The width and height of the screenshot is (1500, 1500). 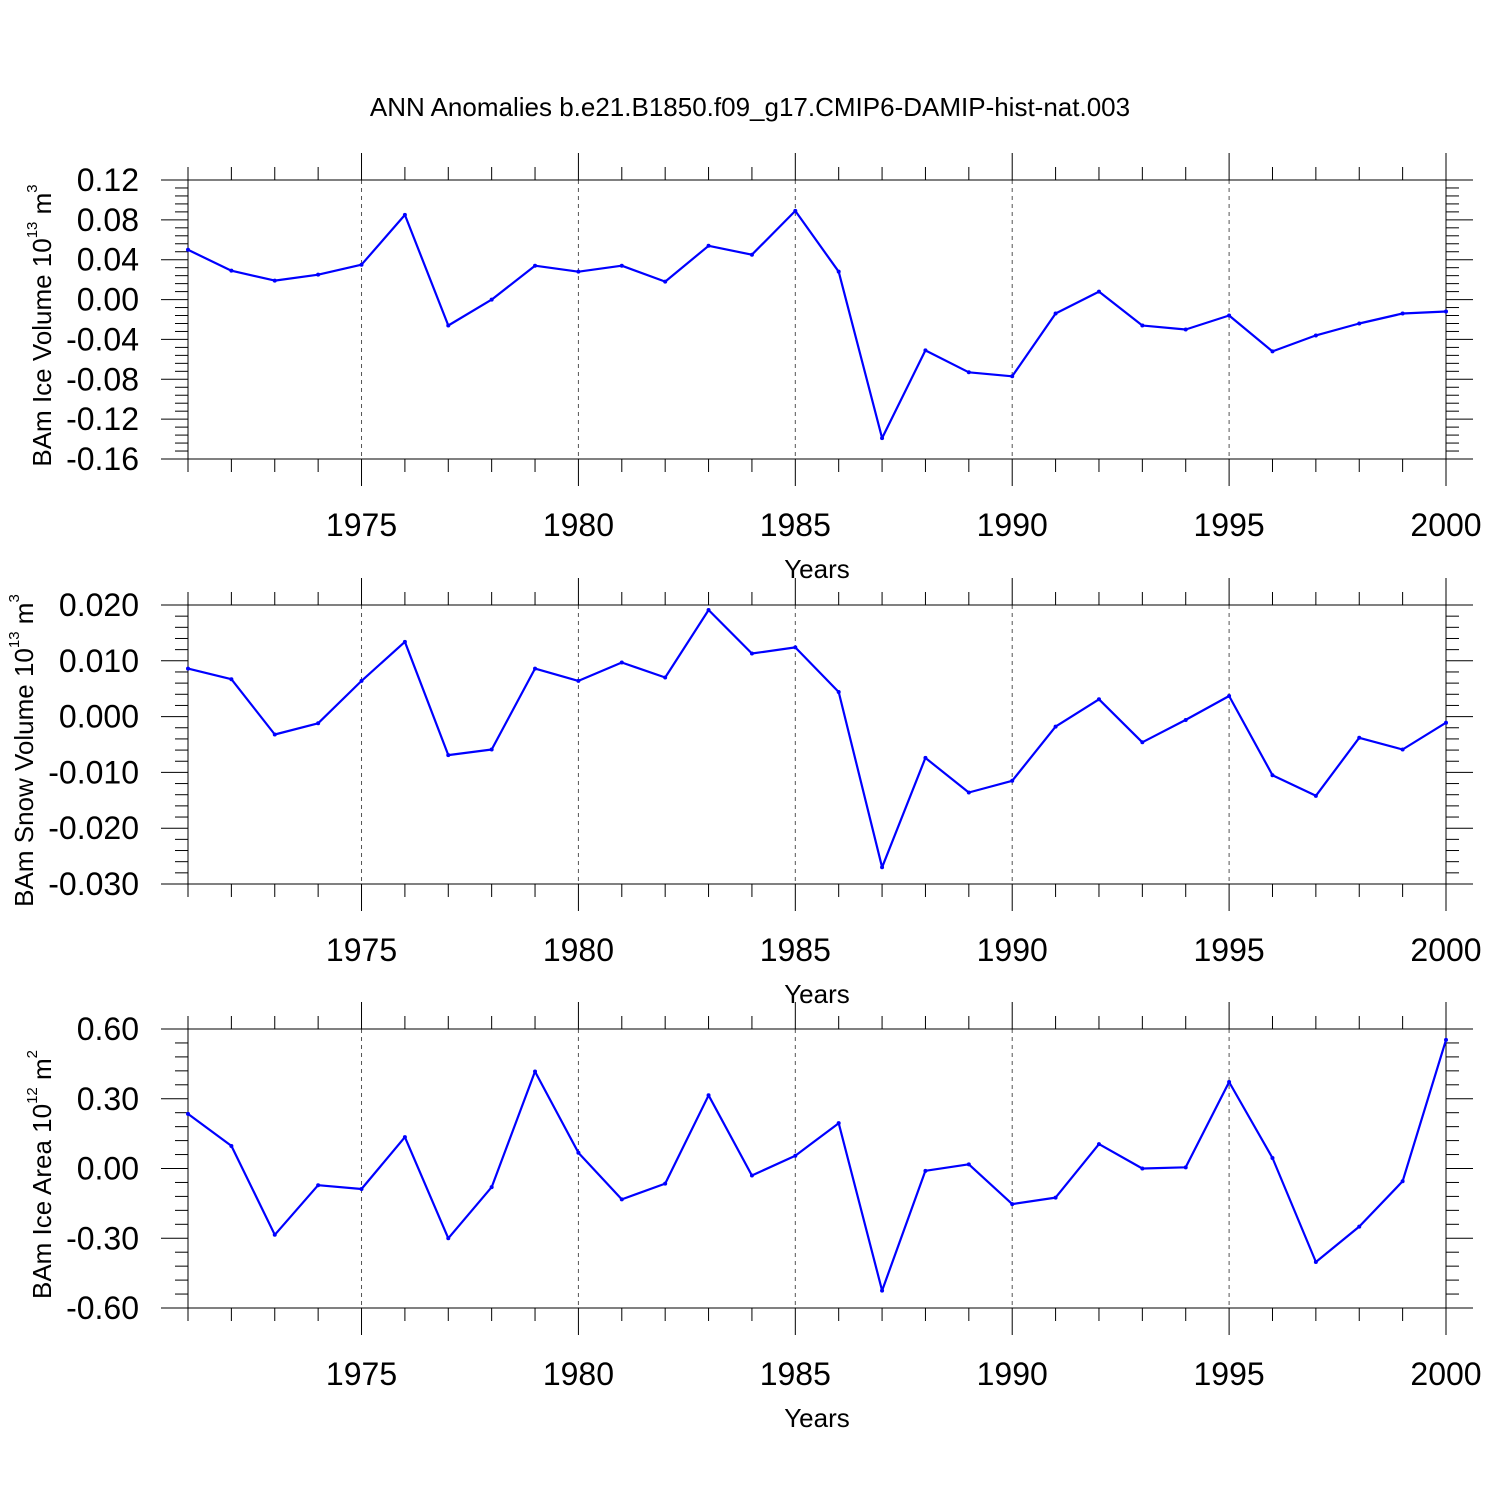 I want to click on y-tick-label: 0.60, so click(x=108, y=1029).